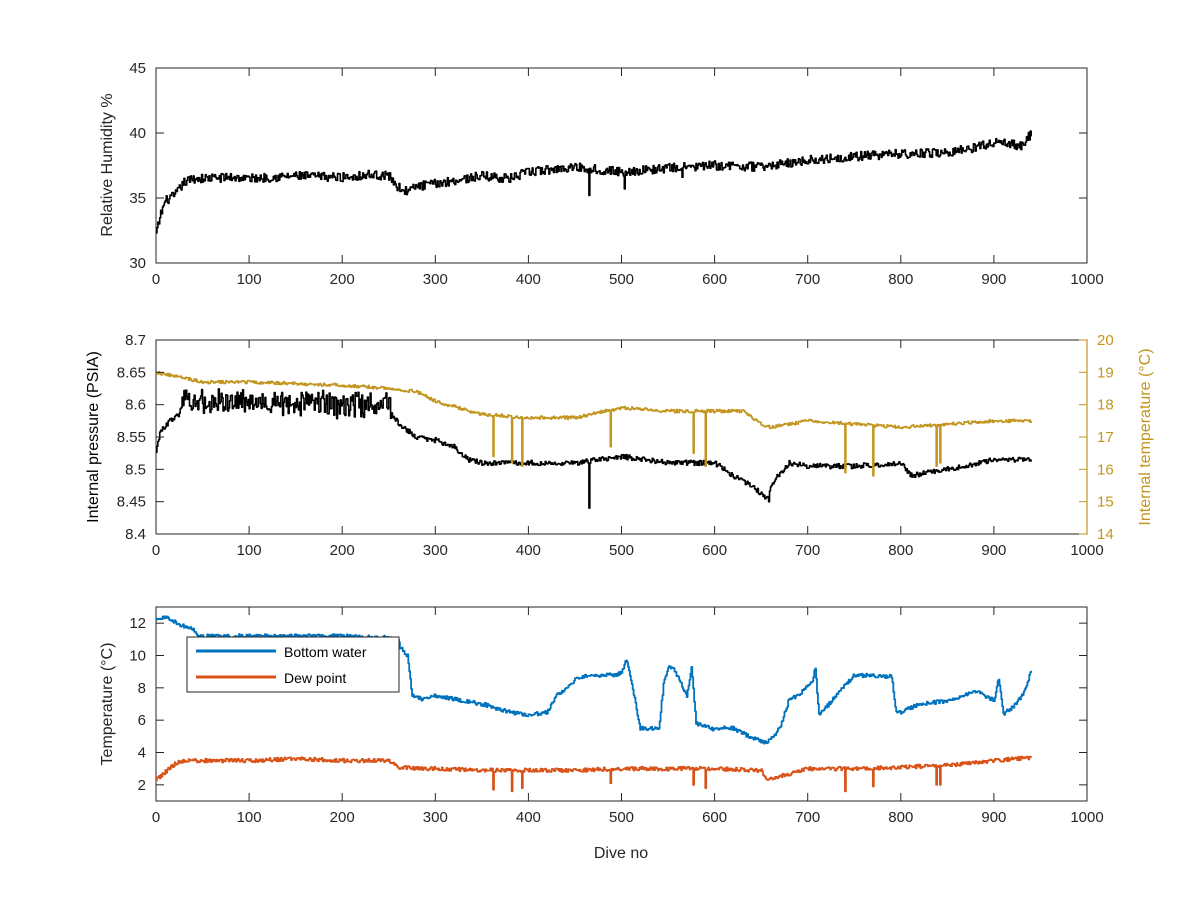 The width and height of the screenshot is (1200, 900). I want to click on y-tick-label-right: 16, so click(1105, 469).